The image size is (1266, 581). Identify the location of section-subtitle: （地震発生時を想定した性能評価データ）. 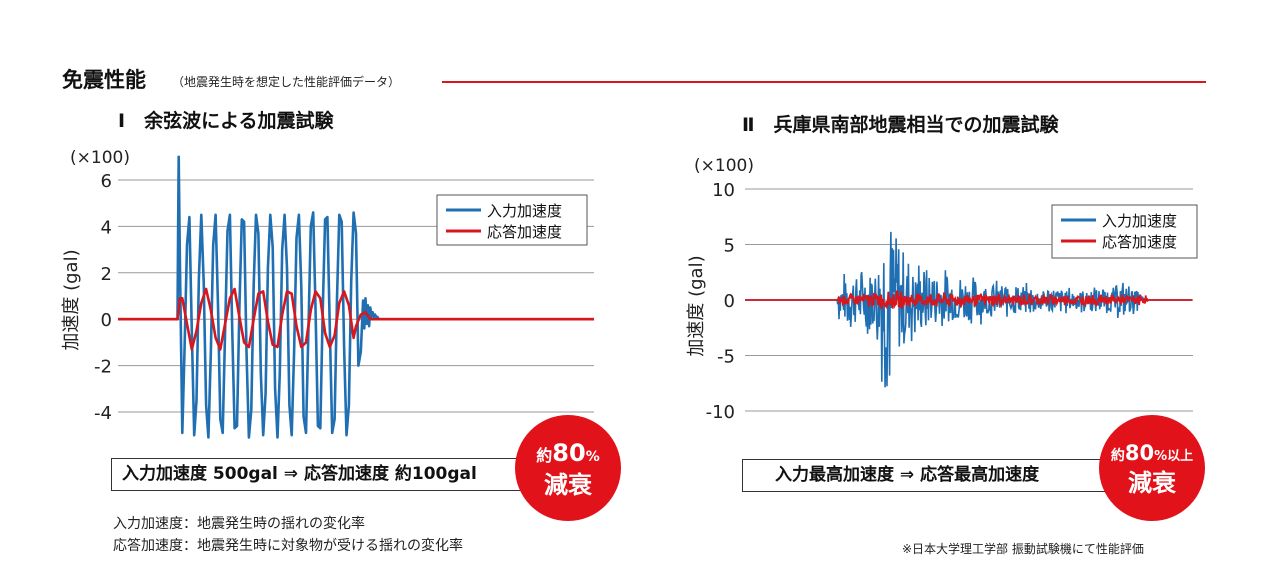
(286, 82).